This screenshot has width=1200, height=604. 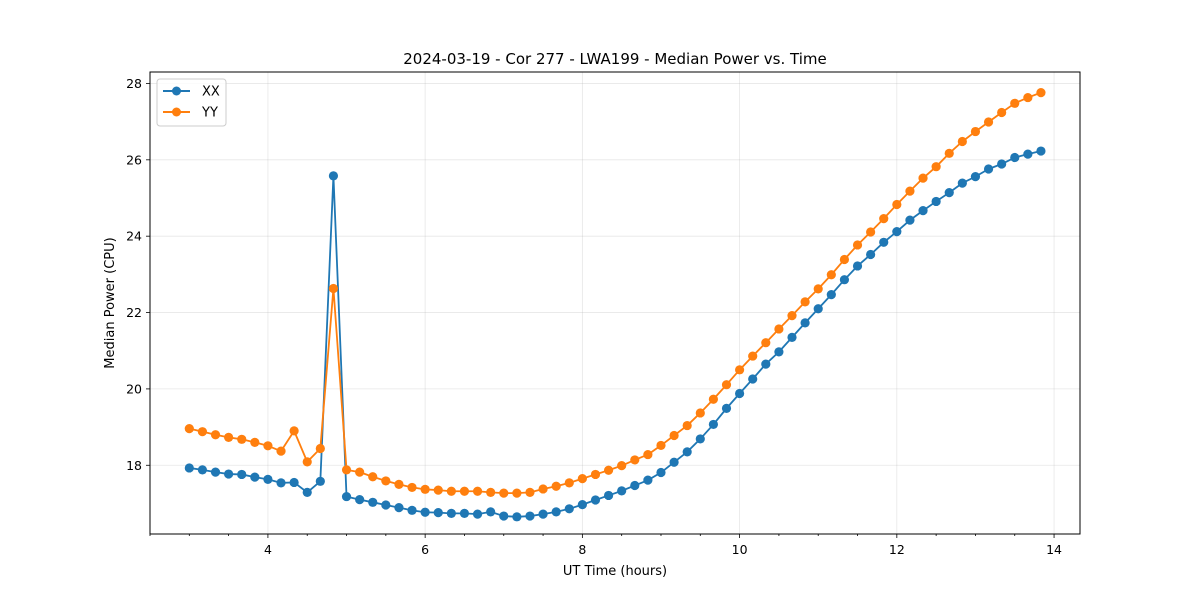 What do you see at coordinates (582, 549) in the screenshot?
I see `x-tick-label: 8` at bounding box center [582, 549].